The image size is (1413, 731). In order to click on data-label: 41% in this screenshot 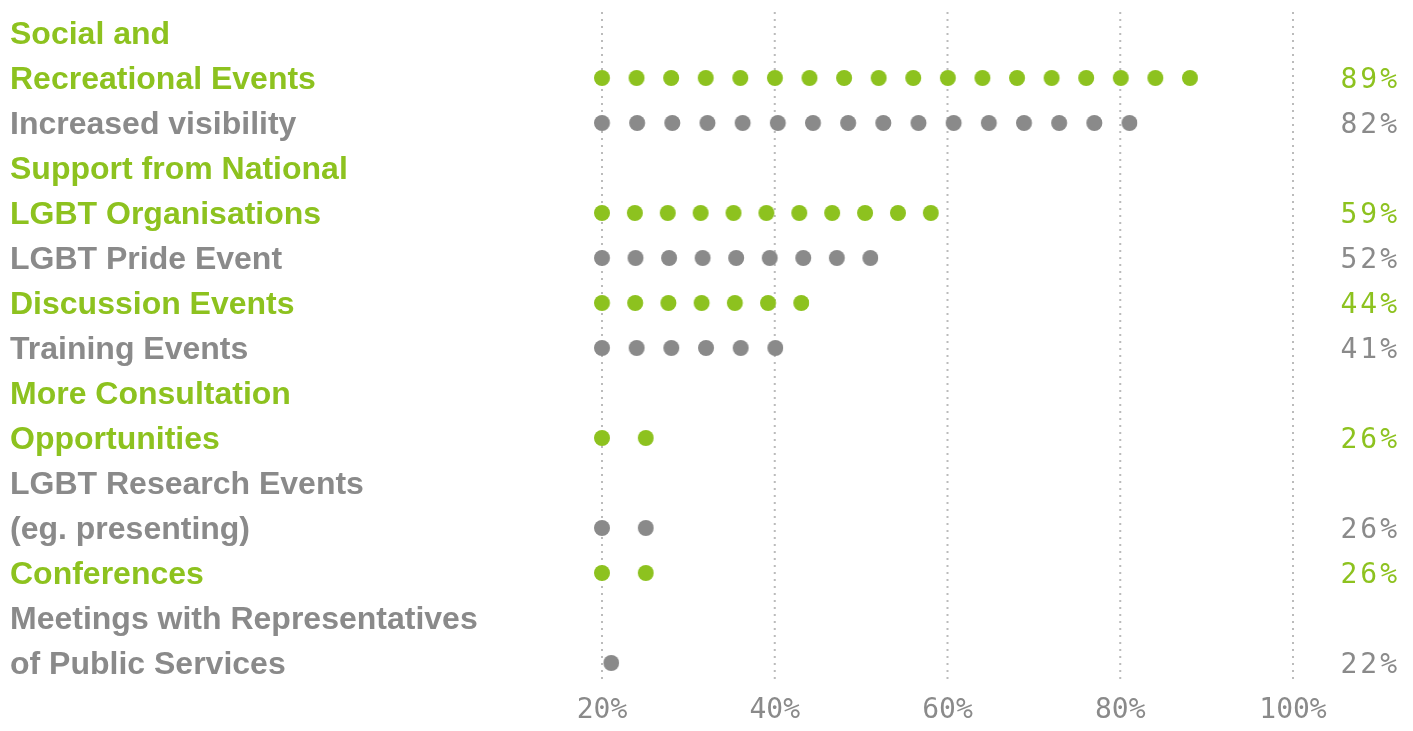, I will do `click(1370, 348)`.